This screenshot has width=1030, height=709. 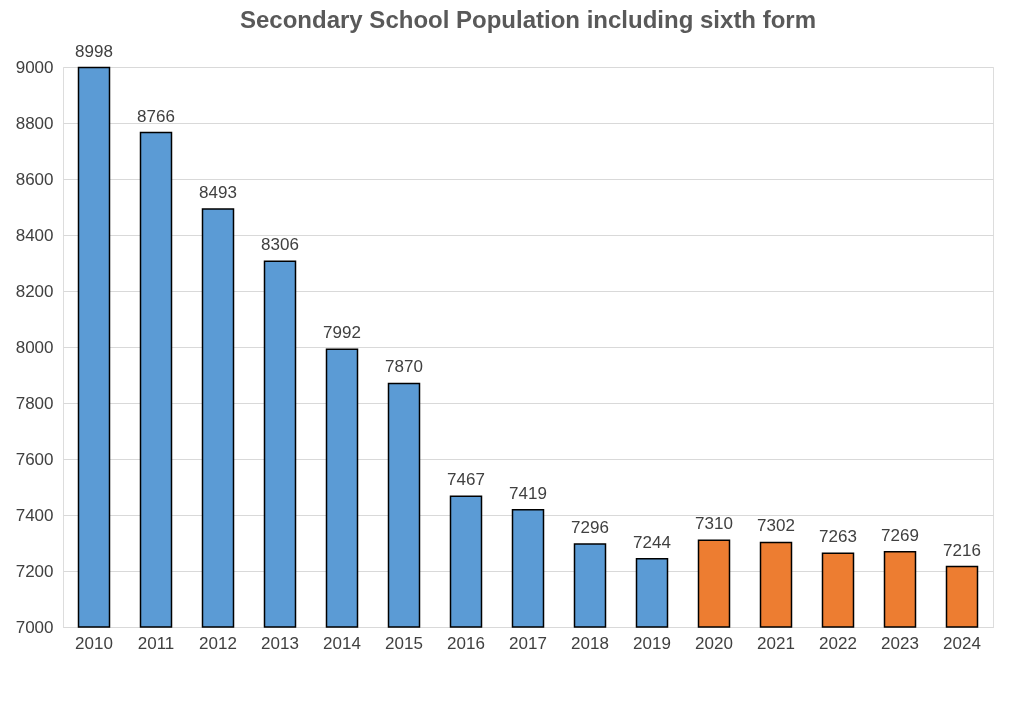 I want to click on x-tick-label: 2013, so click(x=280, y=643).